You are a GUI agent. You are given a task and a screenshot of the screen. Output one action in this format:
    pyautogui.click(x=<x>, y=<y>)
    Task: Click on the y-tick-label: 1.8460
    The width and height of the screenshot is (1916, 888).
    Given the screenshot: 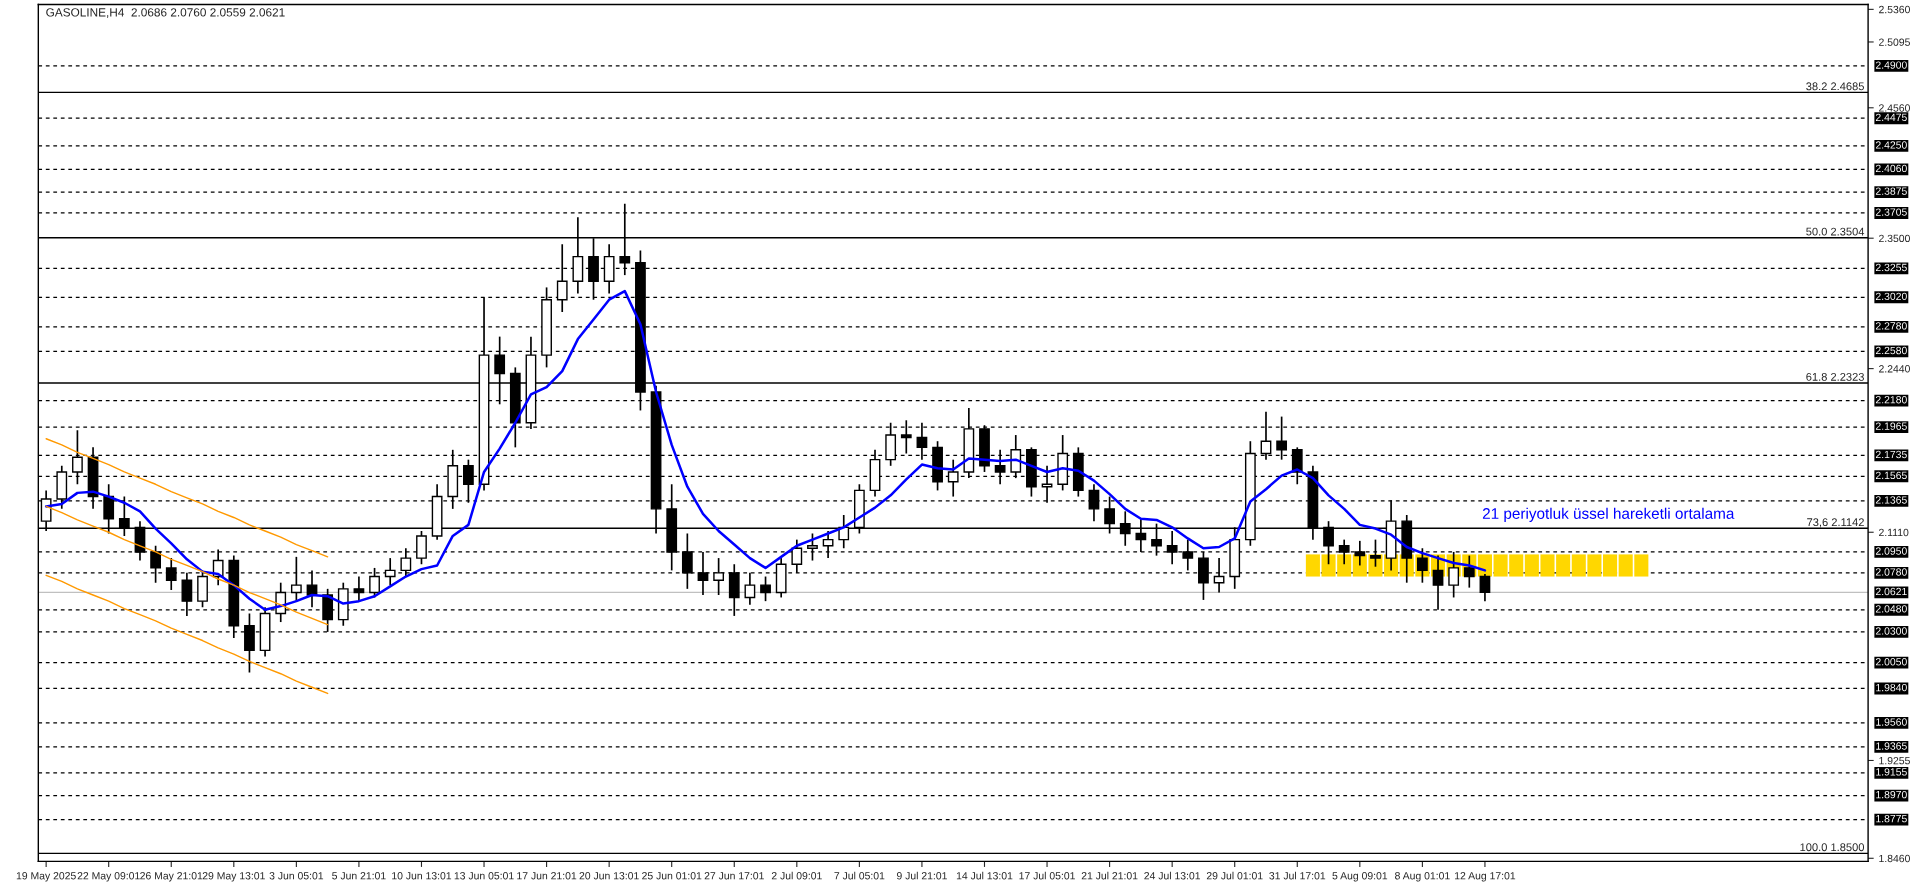 What is the action you would take?
    pyautogui.click(x=1894, y=858)
    